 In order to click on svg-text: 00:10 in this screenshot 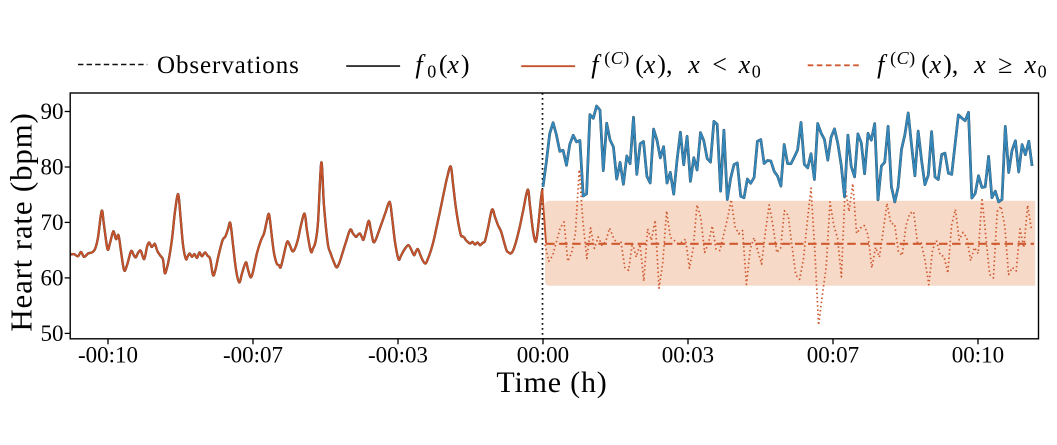, I will do `click(978, 355)`.